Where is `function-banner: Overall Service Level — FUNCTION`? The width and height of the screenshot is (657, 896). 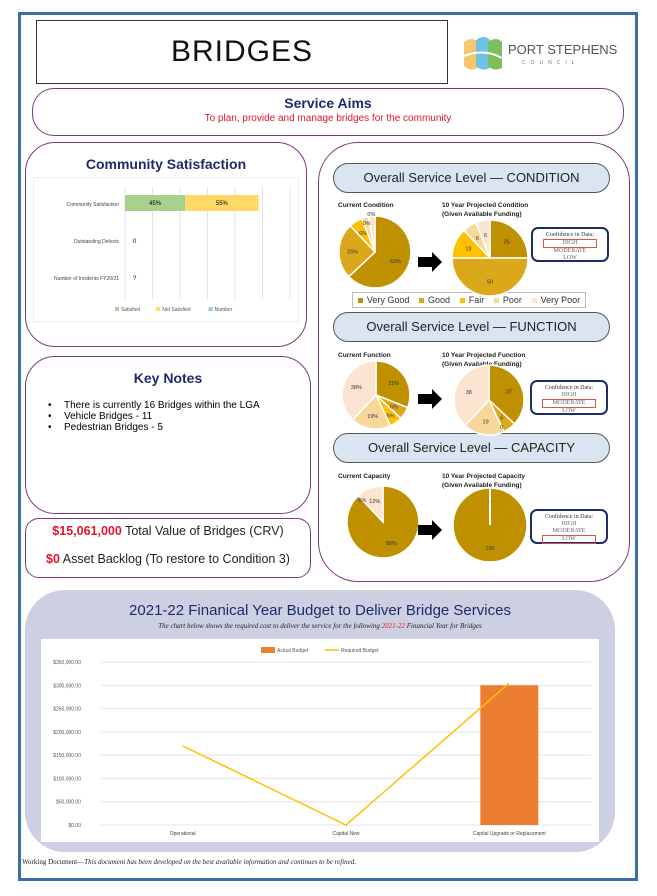 function-banner: Overall Service Level — FUNCTION is located at coordinates (471, 327).